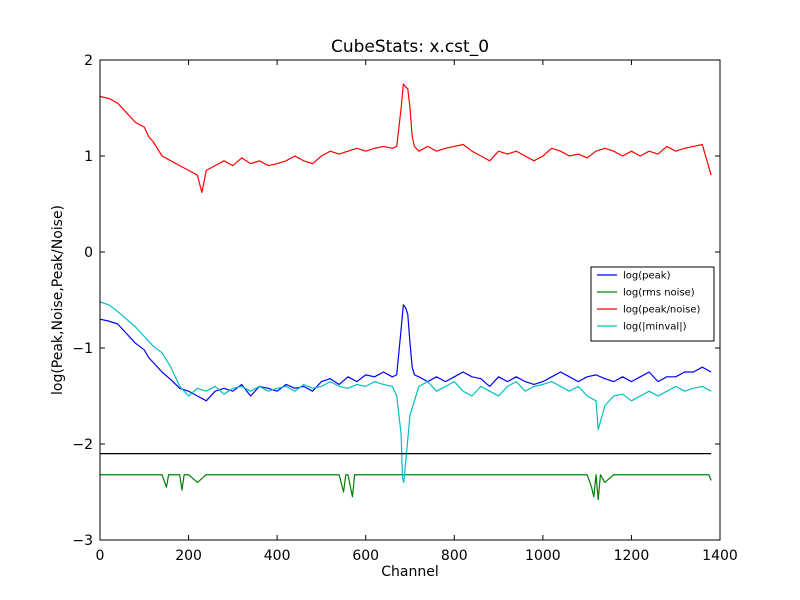 This screenshot has height=600, width=800. I want to click on y-tick-label: −3, so click(82, 541).